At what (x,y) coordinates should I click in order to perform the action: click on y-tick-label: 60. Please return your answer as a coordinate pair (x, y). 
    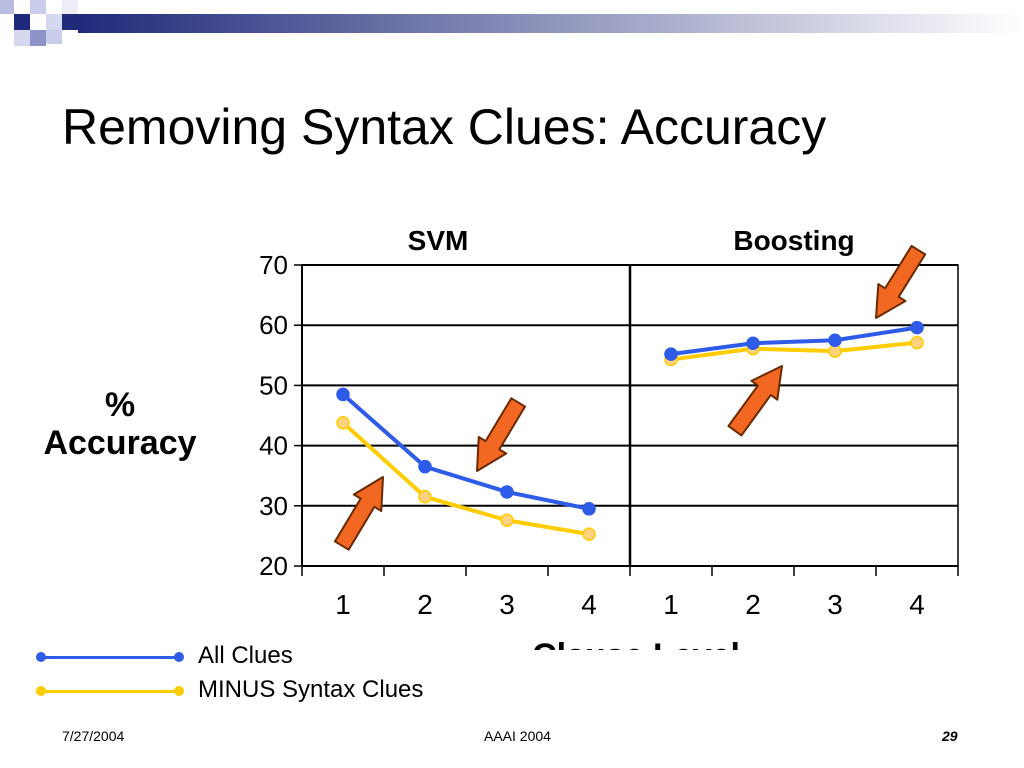
    Looking at the image, I should click on (273, 325).